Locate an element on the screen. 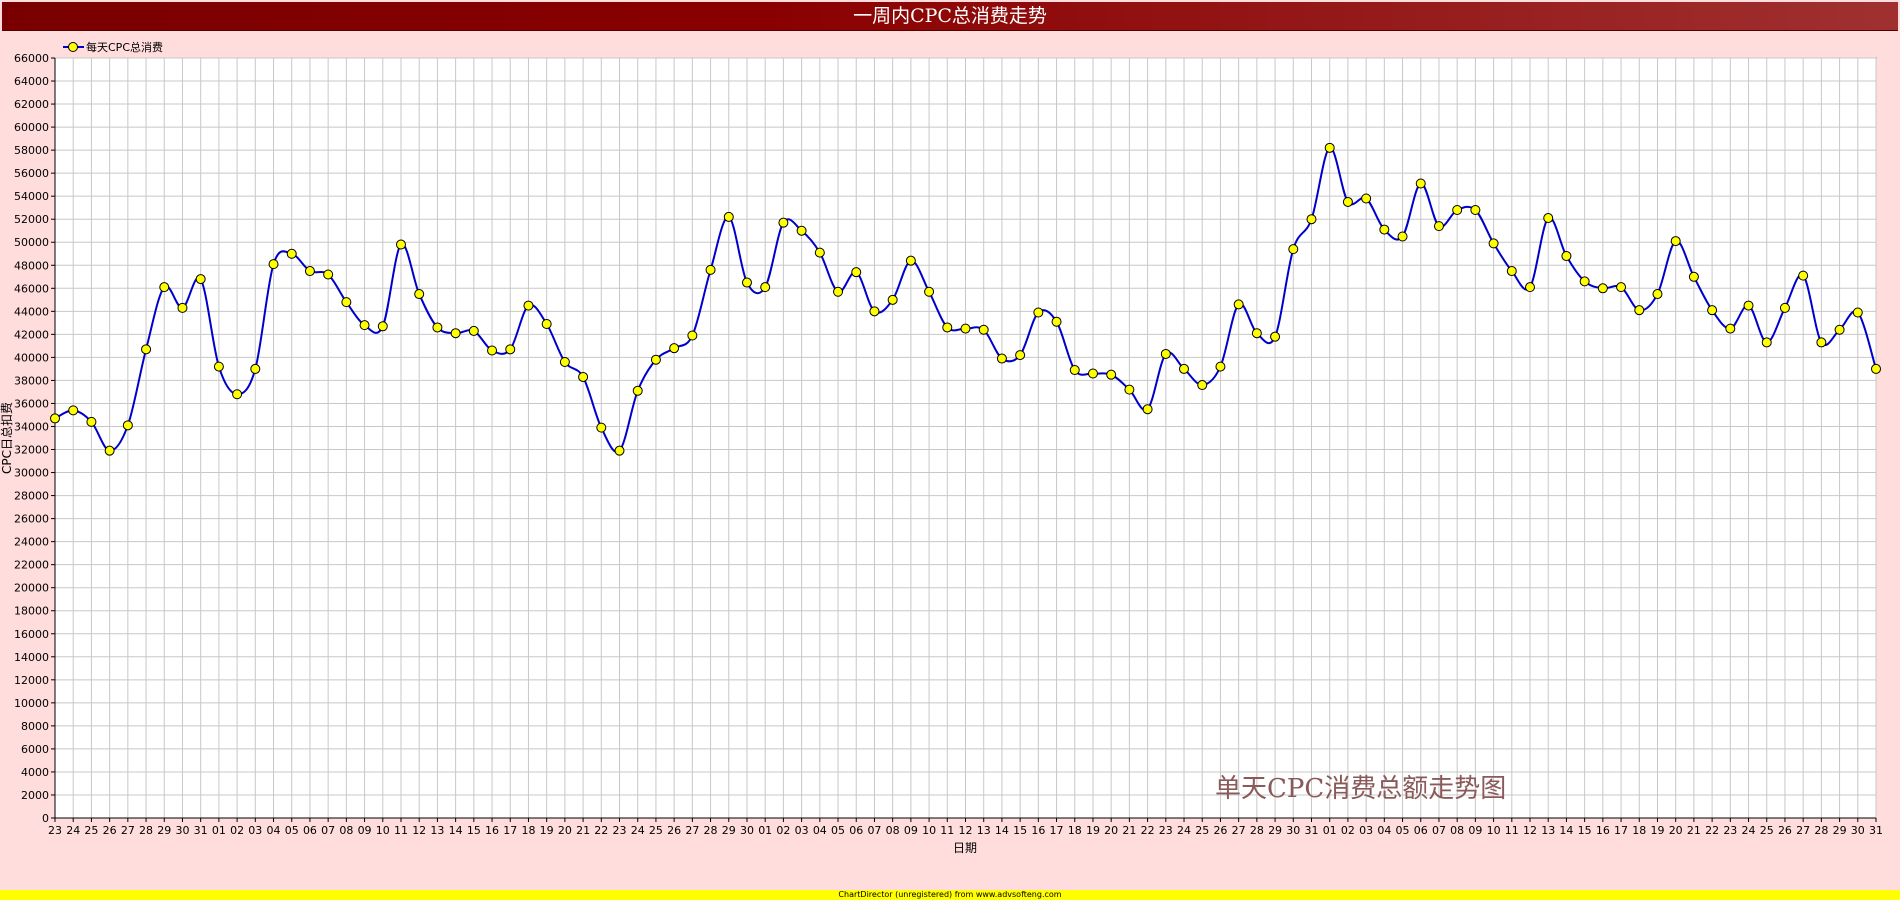 This screenshot has width=1900, height=900. y-tick-label: 34000 is located at coordinates (31, 426).